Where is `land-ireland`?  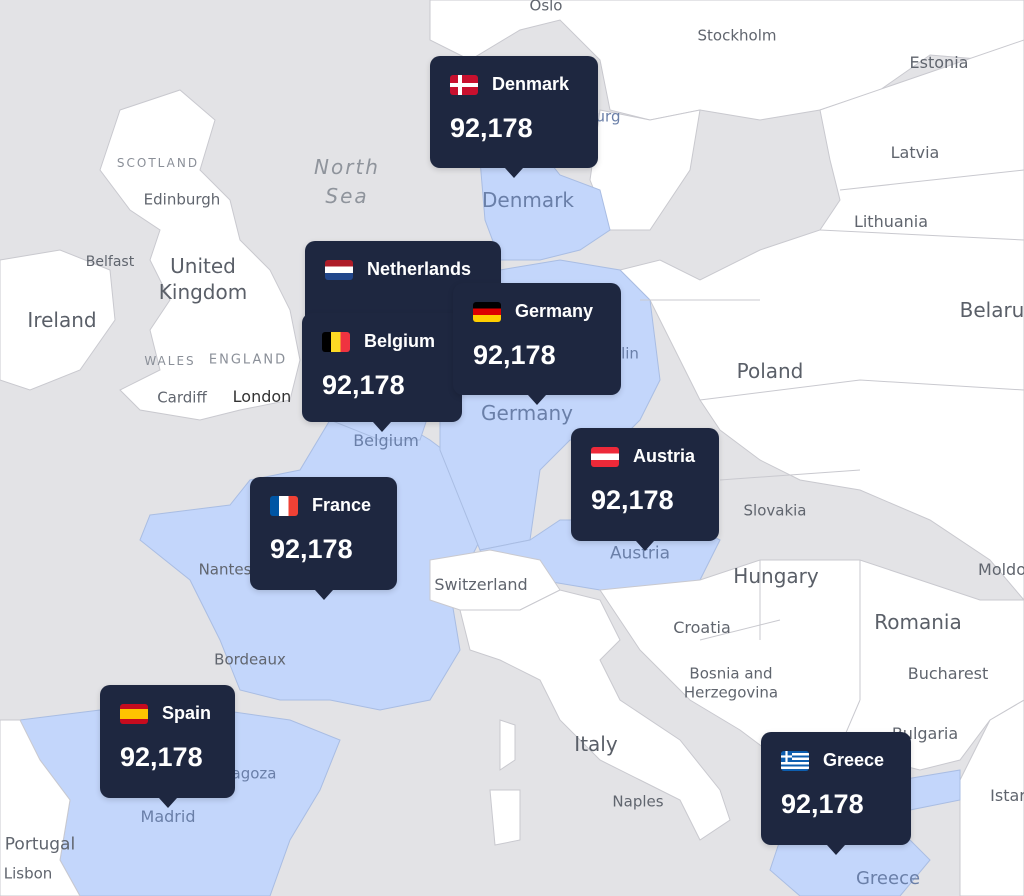 land-ireland is located at coordinates (58, 320).